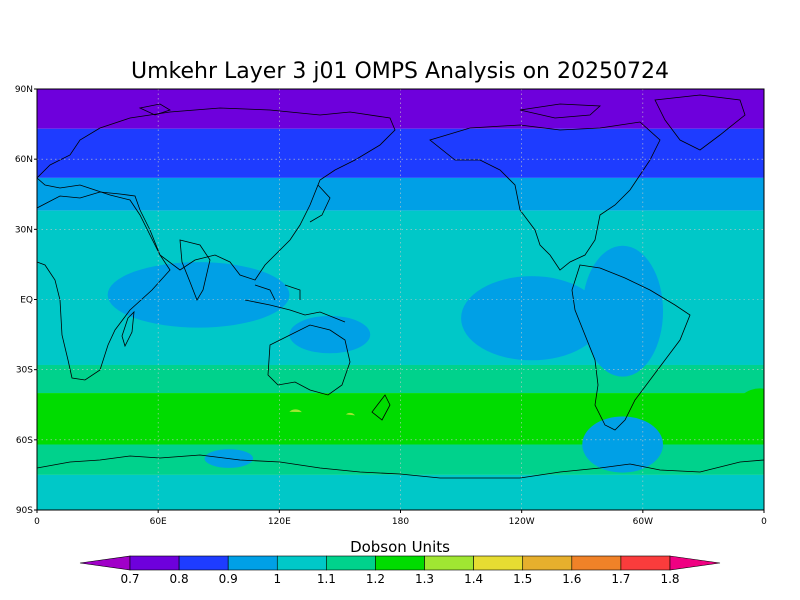 The image size is (800, 600). I want to click on coastline-antarctica, so click(400, 466).